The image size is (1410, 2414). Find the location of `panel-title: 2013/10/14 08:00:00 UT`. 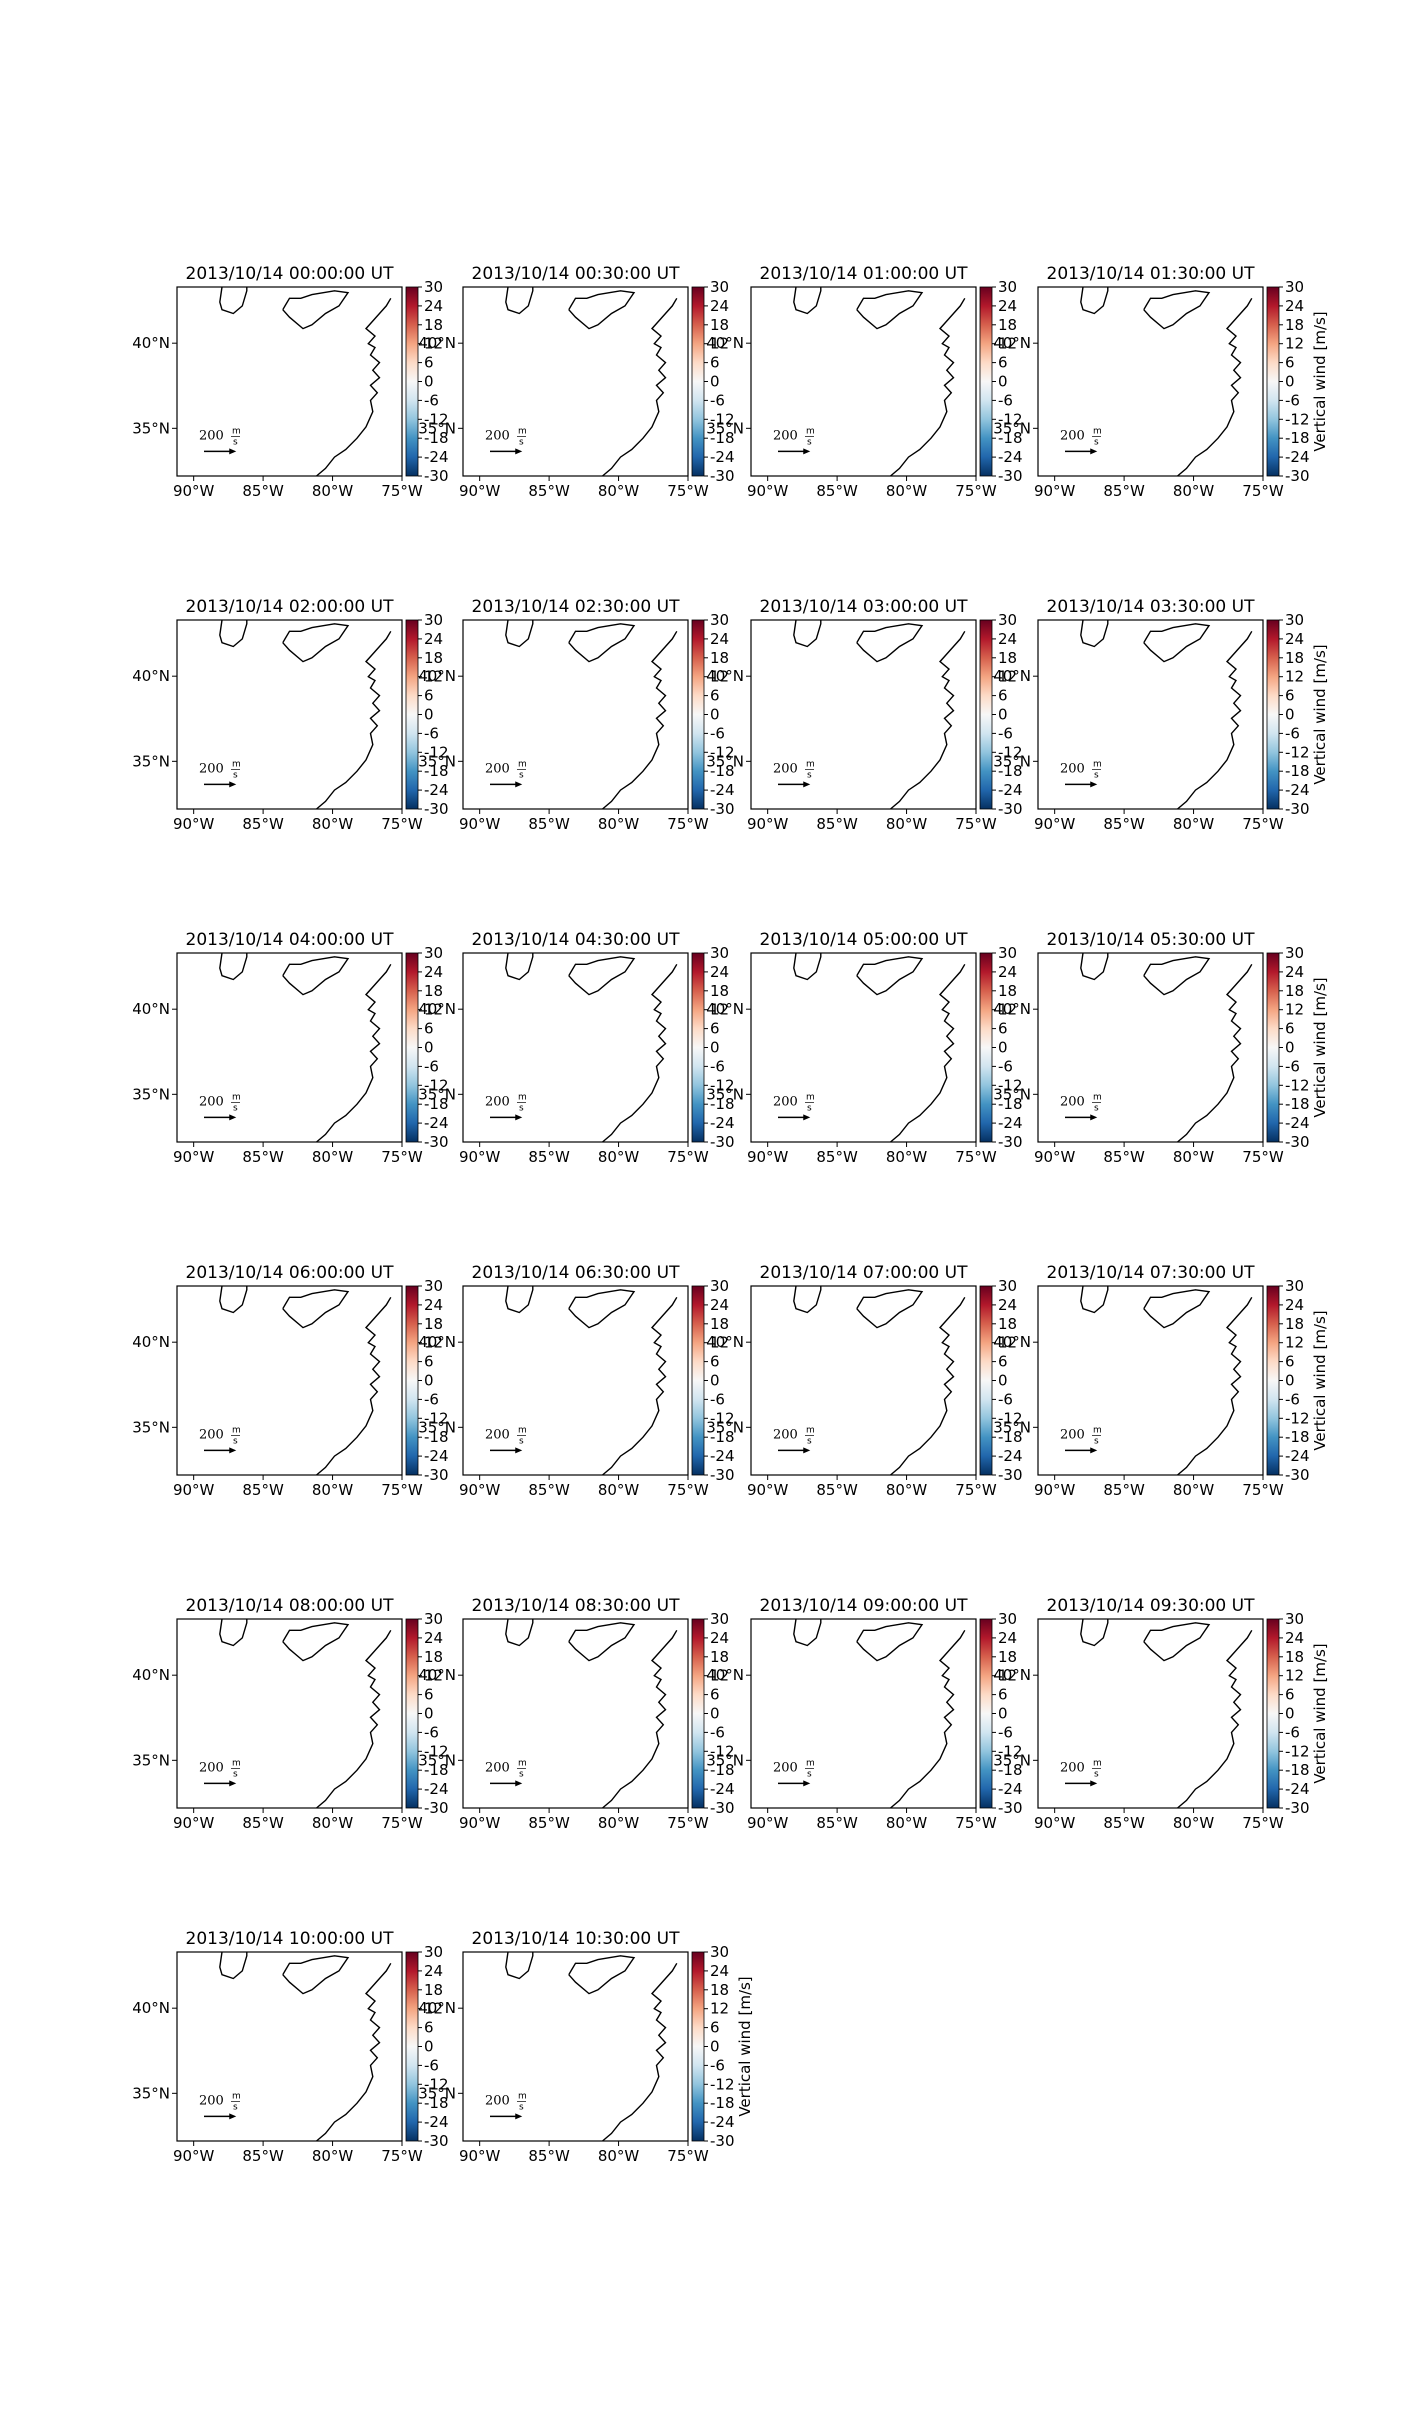

panel-title: 2013/10/14 08:00:00 UT is located at coordinates (290, 1606).